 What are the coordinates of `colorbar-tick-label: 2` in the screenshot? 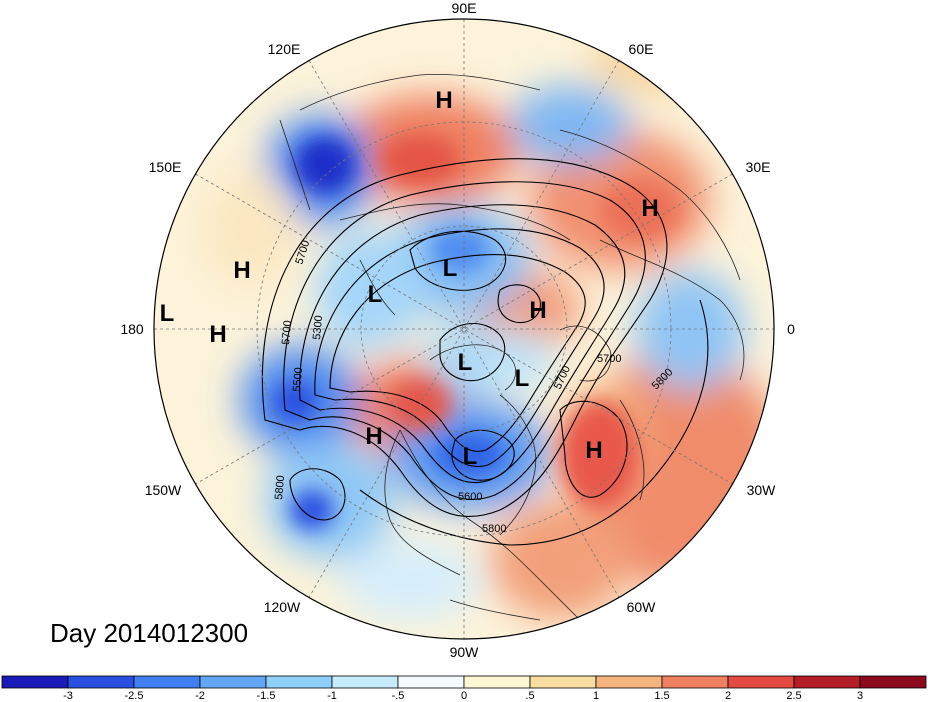 It's located at (728, 696).